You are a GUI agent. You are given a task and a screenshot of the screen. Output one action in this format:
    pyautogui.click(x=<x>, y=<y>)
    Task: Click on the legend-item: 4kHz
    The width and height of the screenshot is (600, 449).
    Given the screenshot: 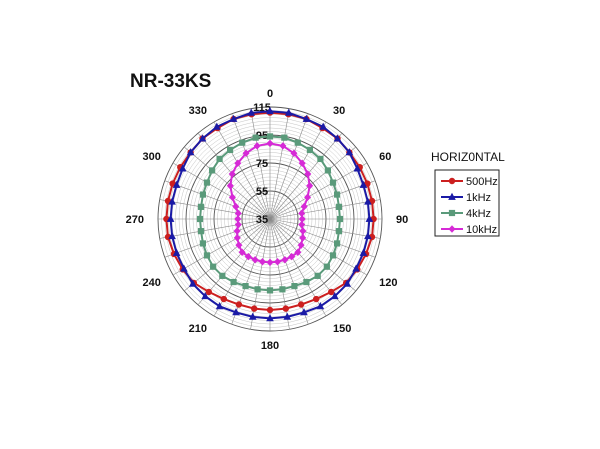 What is the action you would take?
    pyautogui.click(x=466, y=214)
    